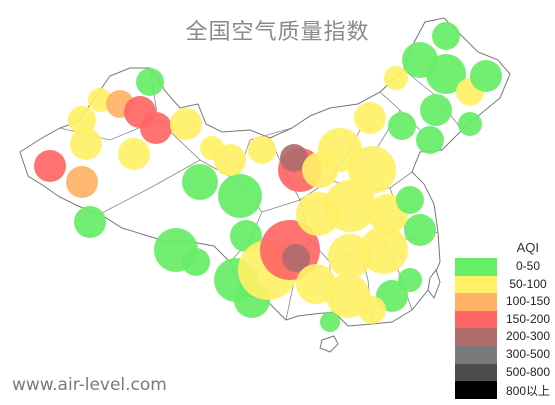 The width and height of the screenshot is (555, 405). Describe the element at coordinates (502, 267) in the screenshot. I see `legend-item: 0-50` at that location.